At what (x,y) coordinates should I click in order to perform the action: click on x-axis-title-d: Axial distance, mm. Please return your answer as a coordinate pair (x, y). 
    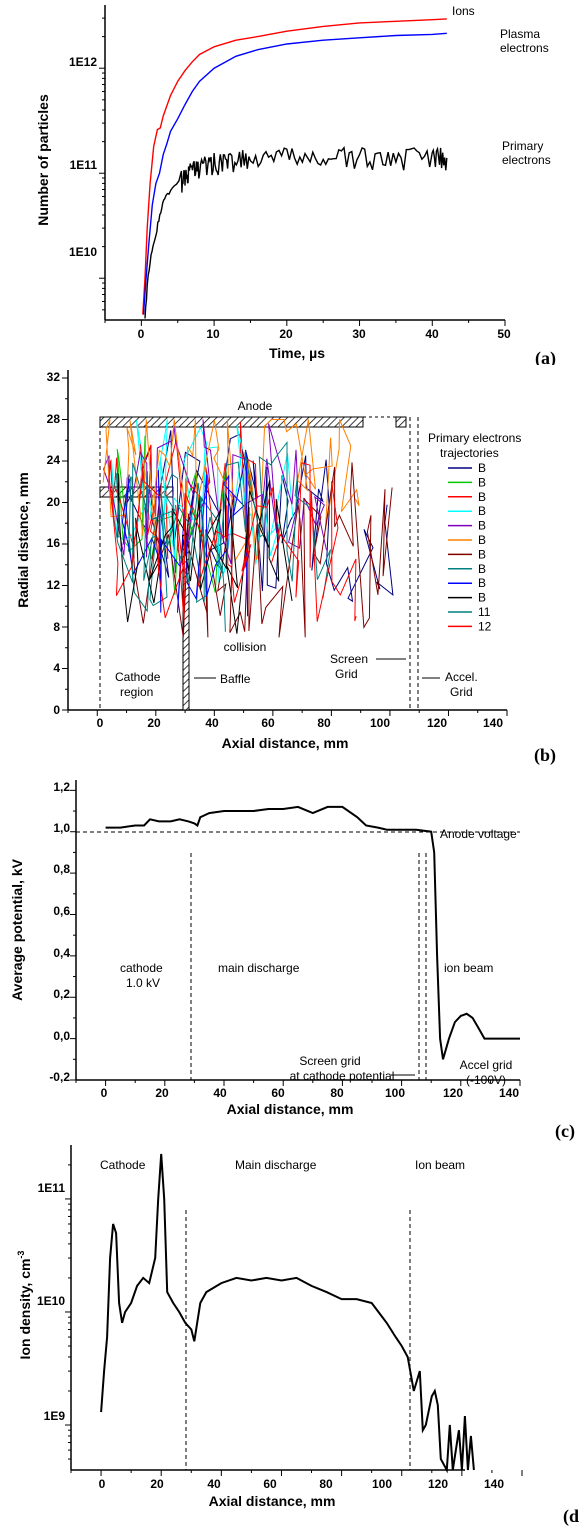
    Looking at the image, I should click on (272, 1501).